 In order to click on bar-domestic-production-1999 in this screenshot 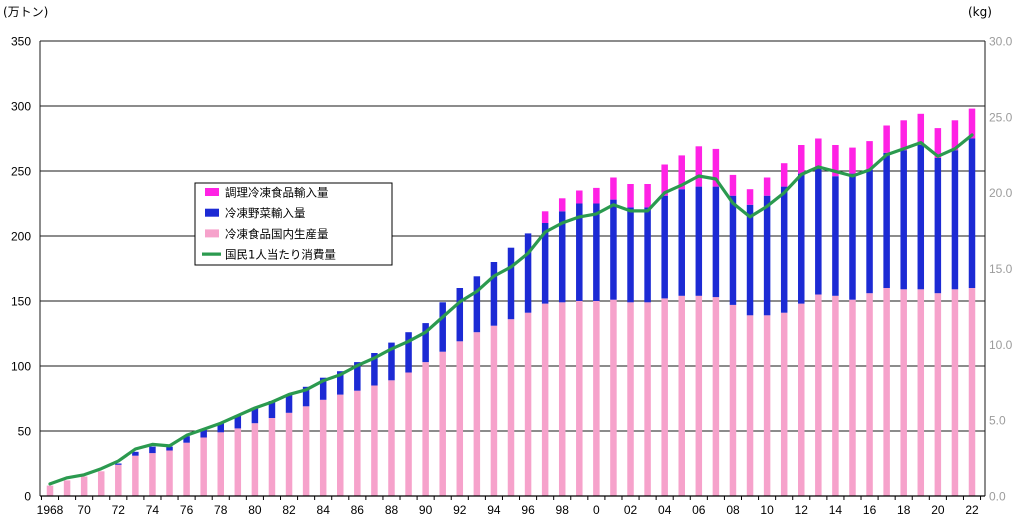, I will do `click(579, 398)`.